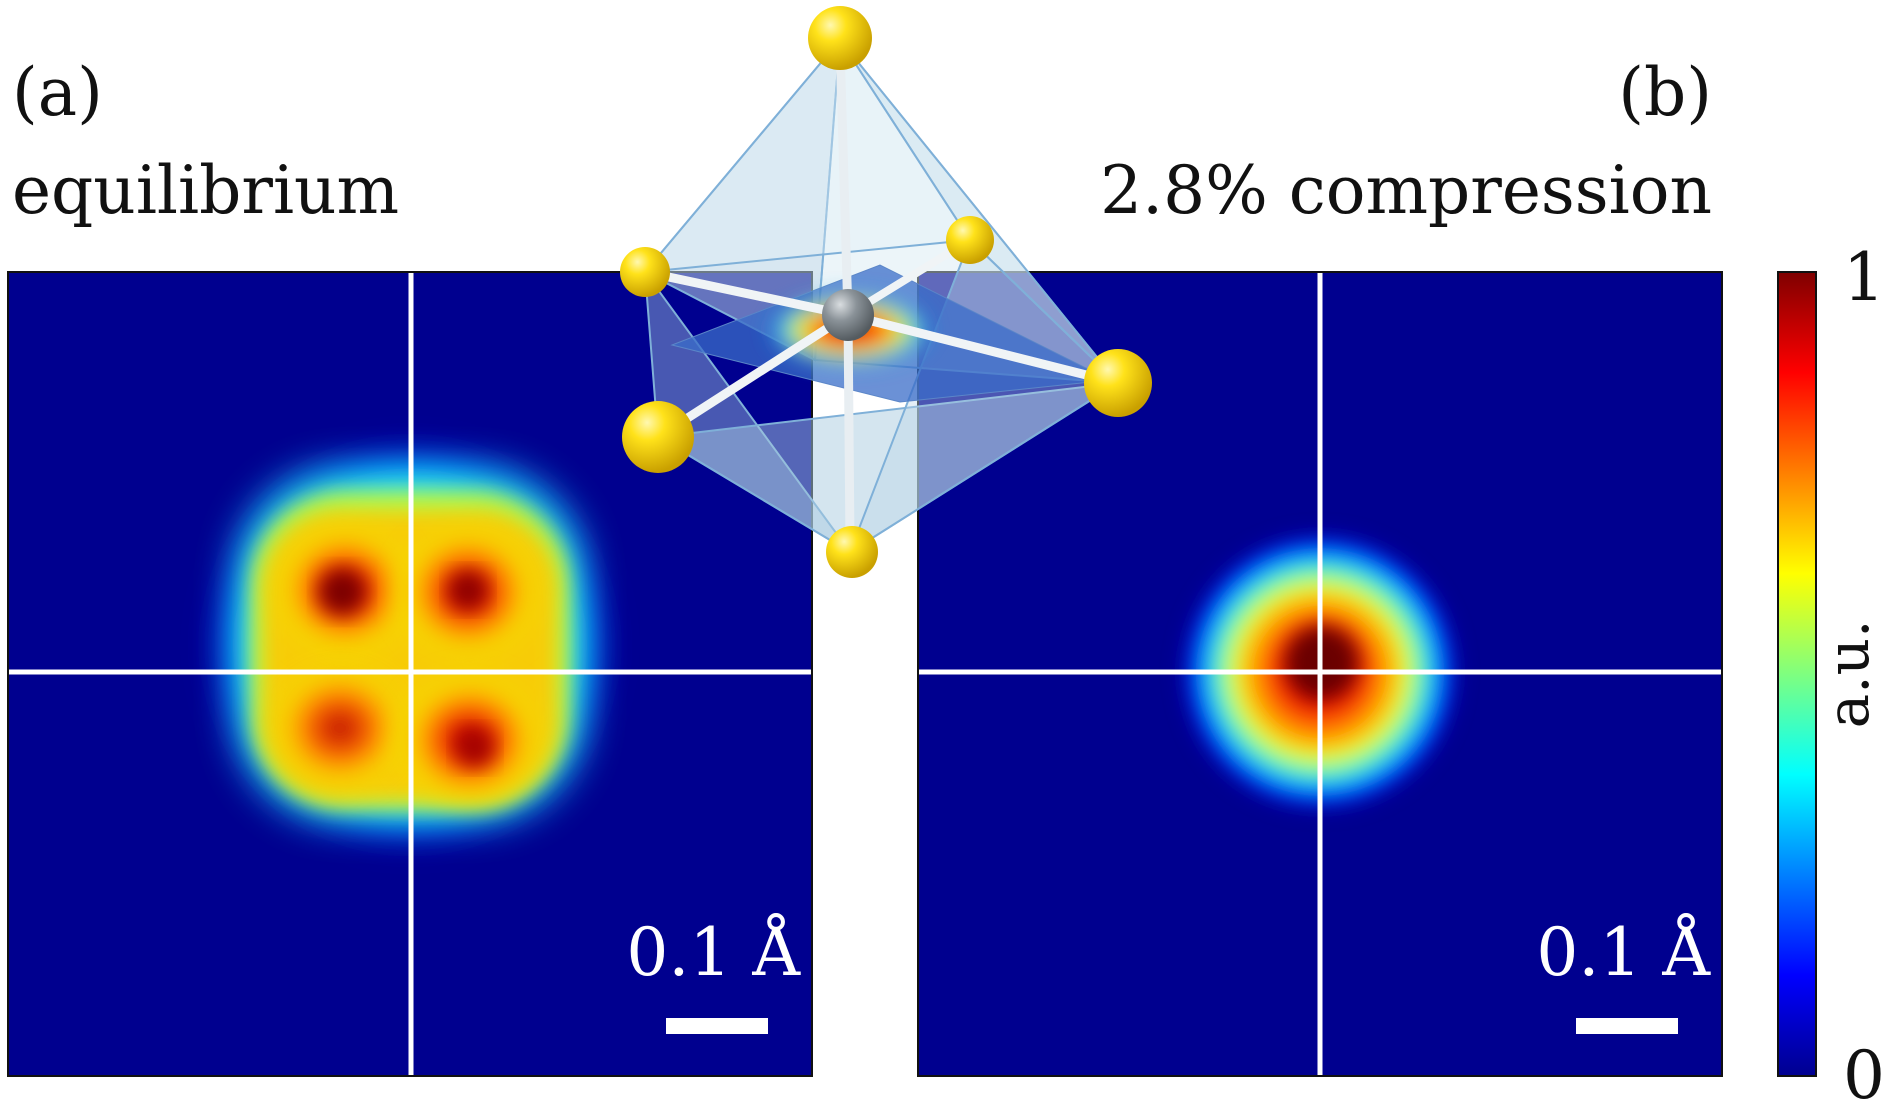  Describe the element at coordinates (1864, 1072) in the screenshot. I see `colorbar-min-label: 0` at that location.